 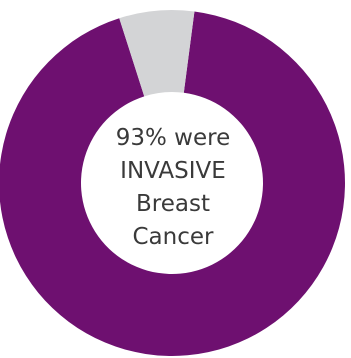 I want to click on center-text-line-3: Breast, so click(x=173, y=204).